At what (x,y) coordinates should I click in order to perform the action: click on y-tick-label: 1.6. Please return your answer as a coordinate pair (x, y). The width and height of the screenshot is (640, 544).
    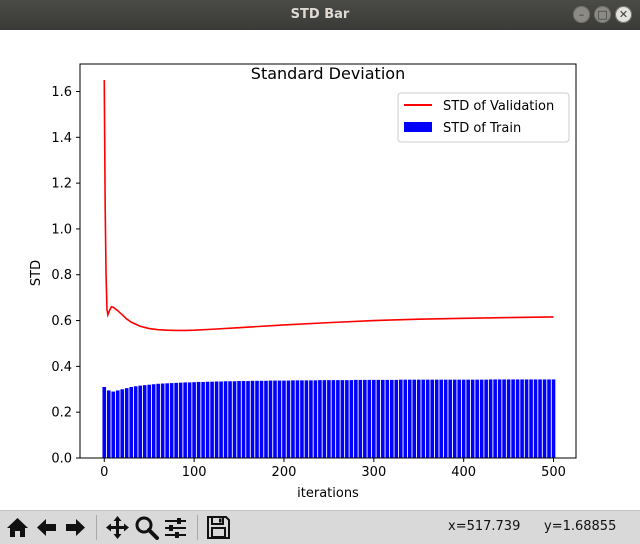
    Looking at the image, I should click on (61, 92).